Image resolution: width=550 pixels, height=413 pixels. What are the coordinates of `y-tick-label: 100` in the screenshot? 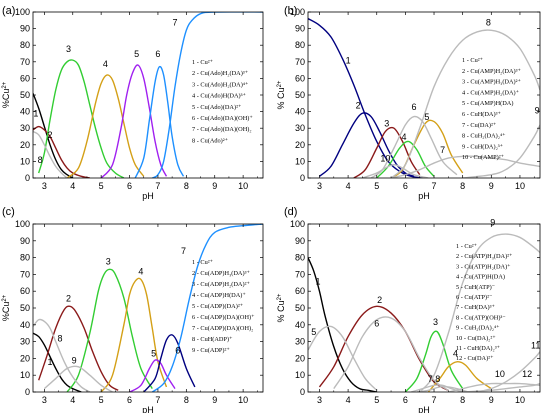 It's located at (22, 12).